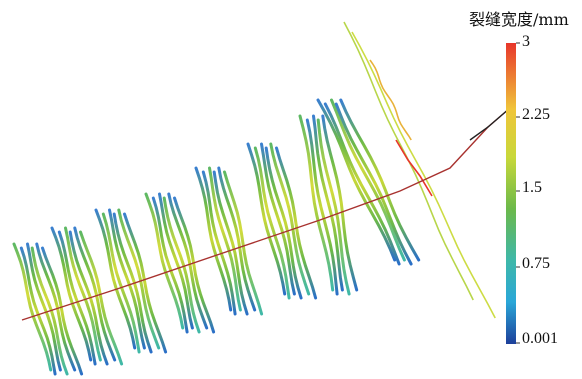 Image resolution: width=582 pixels, height=379 pixels. What do you see at coordinates (518, 193) in the screenshot?
I see `colorbar-tick-marks` at bounding box center [518, 193].